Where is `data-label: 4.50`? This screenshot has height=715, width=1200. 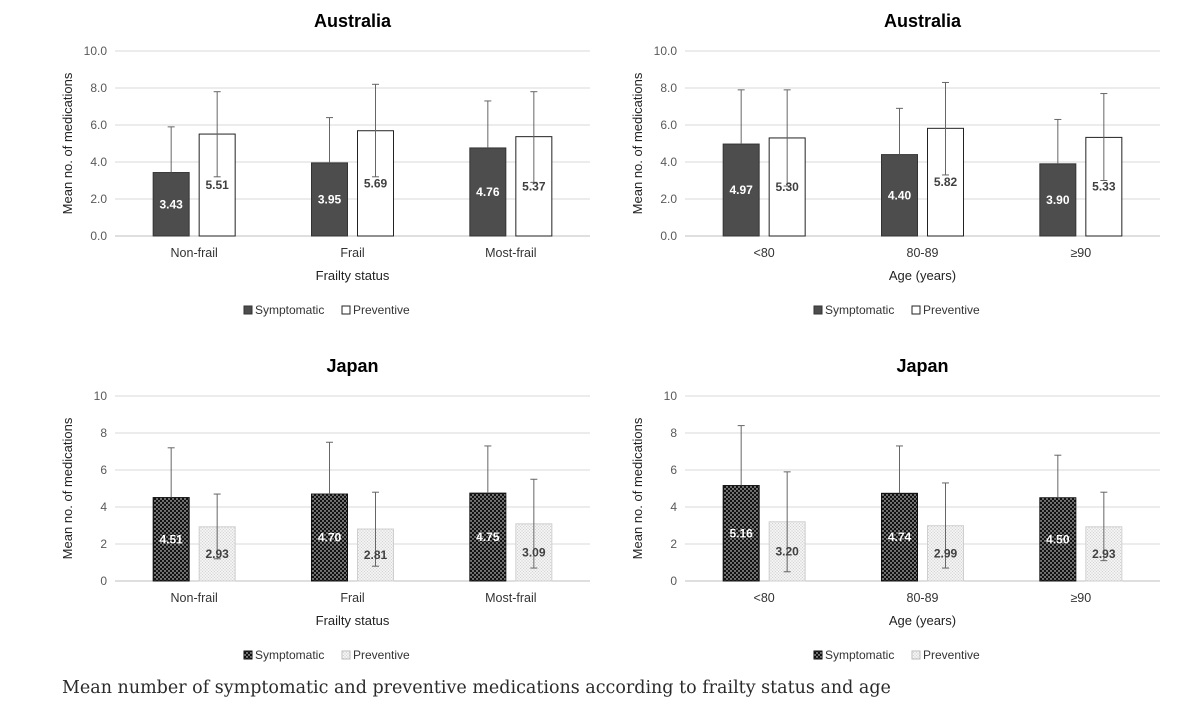
data-label: 4.50 is located at coordinates (1058, 539).